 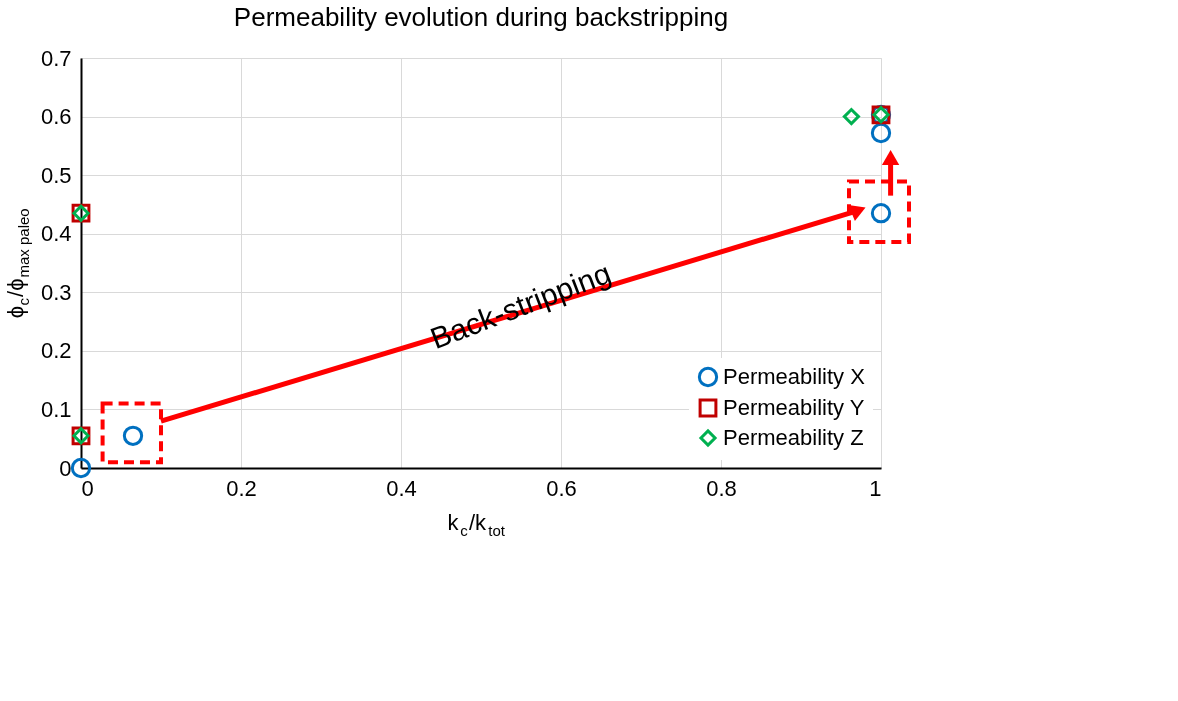 I want to click on y-tick-label: 0.7, so click(x=56, y=58).